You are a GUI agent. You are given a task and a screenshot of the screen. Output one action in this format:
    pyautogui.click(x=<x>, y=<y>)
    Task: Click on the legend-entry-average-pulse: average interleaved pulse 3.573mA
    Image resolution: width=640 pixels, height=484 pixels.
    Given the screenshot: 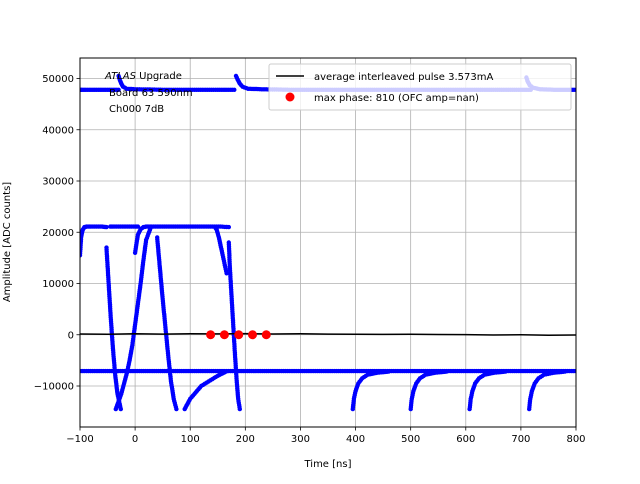 What is the action you would take?
    pyautogui.click(x=403, y=77)
    